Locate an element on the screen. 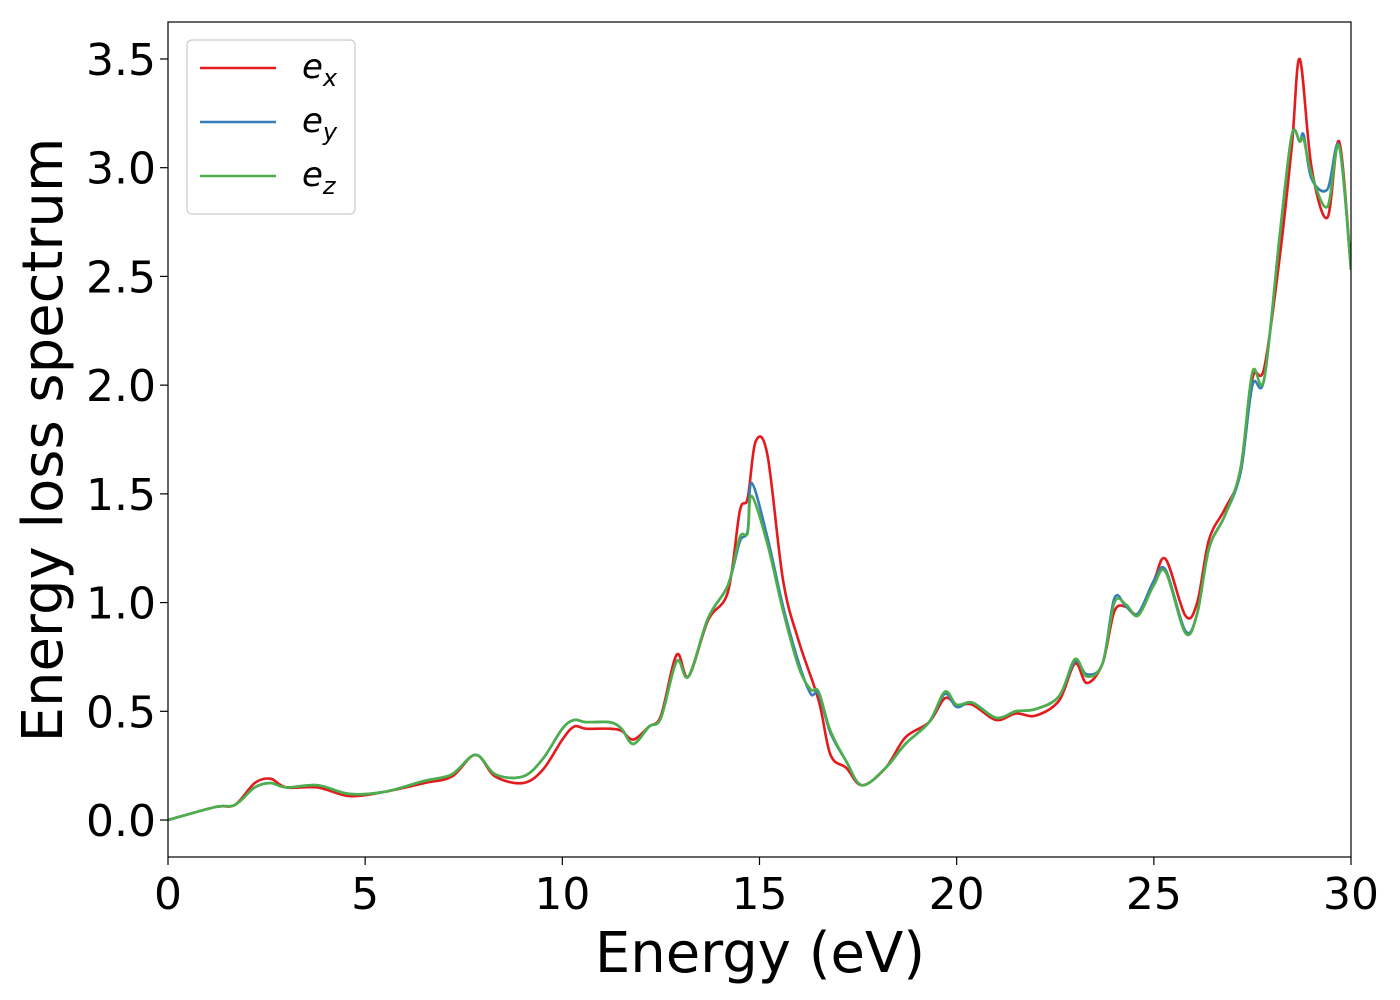 The height and width of the screenshot is (1000, 1400). x-tick-label: 25 is located at coordinates (1154, 894).